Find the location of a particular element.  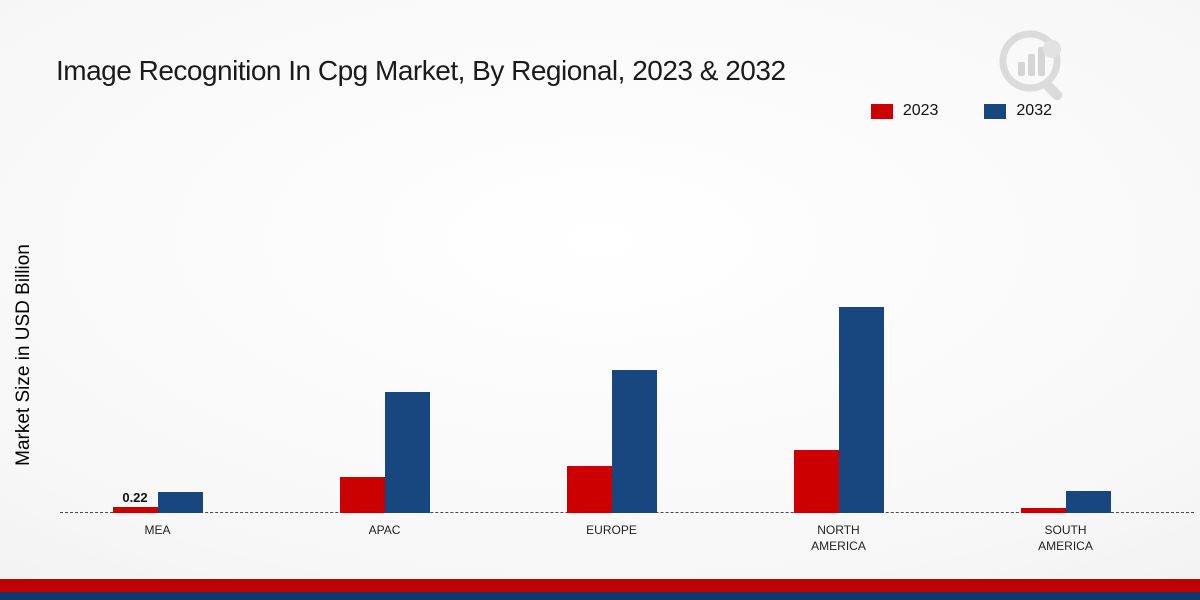

bar-2023-south-america is located at coordinates (1043, 510).